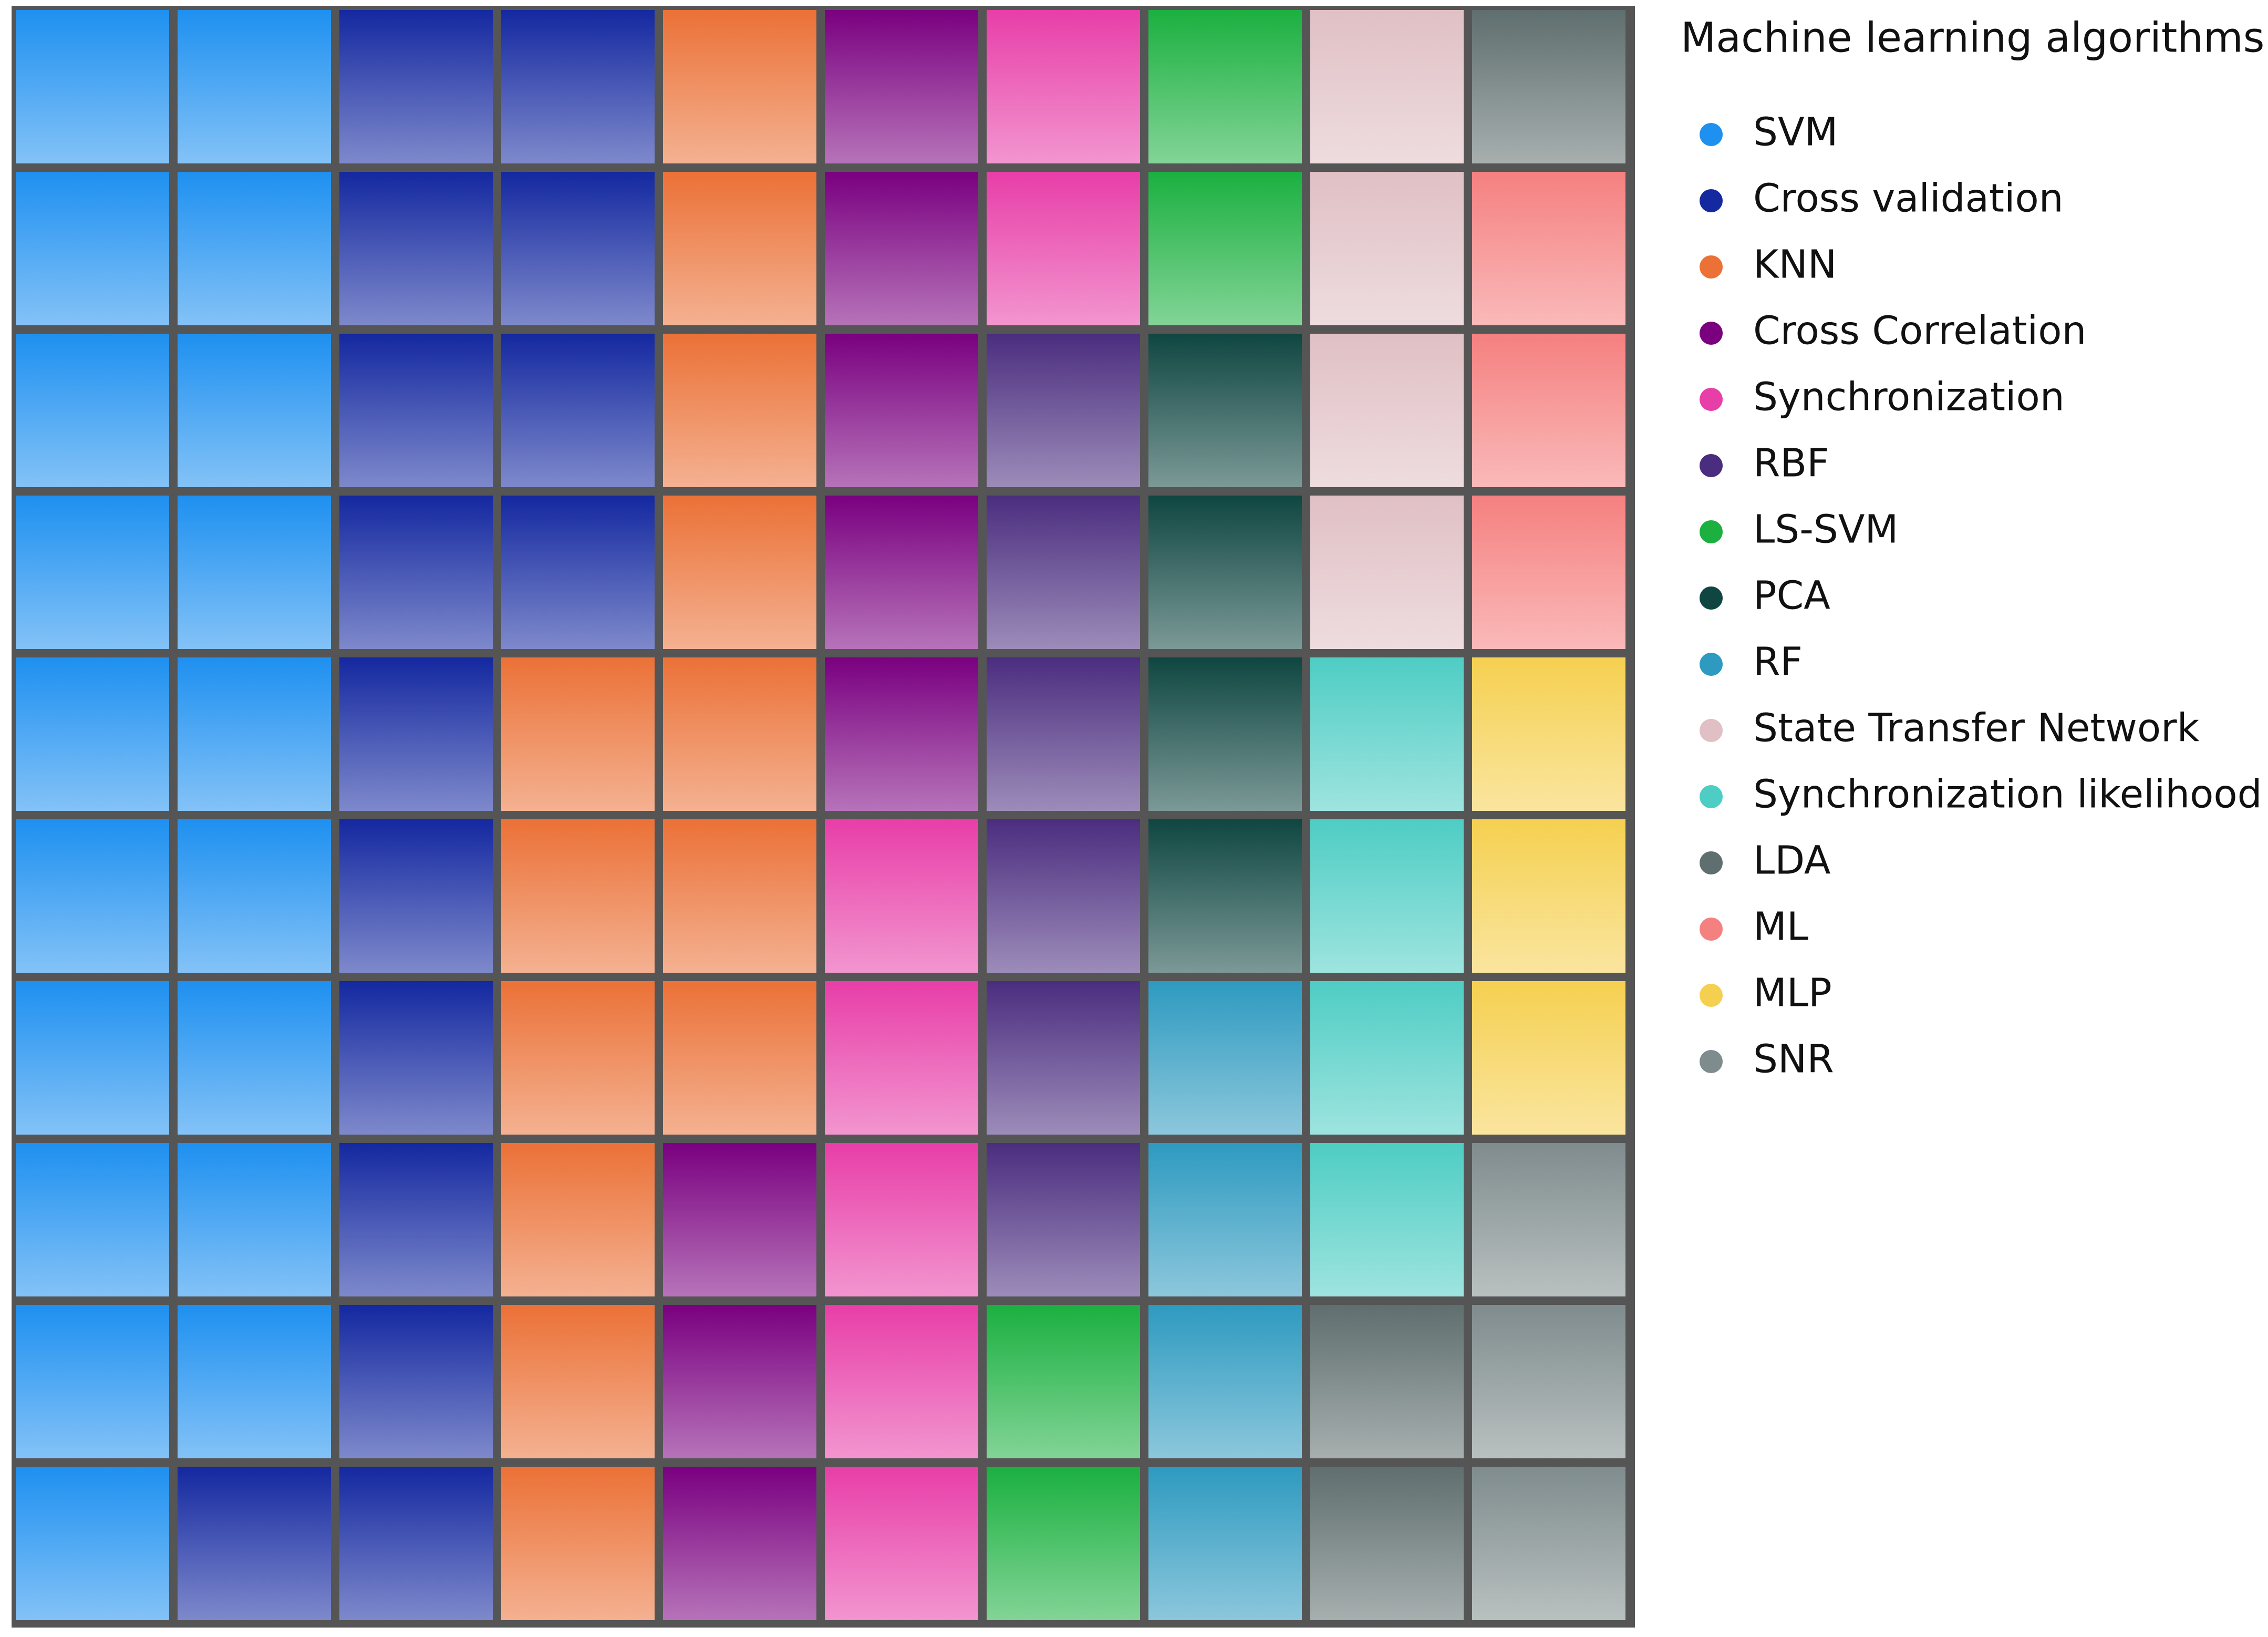 The width and height of the screenshot is (2268, 1637). I want to click on legend-label: SVM, so click(1795, 132).